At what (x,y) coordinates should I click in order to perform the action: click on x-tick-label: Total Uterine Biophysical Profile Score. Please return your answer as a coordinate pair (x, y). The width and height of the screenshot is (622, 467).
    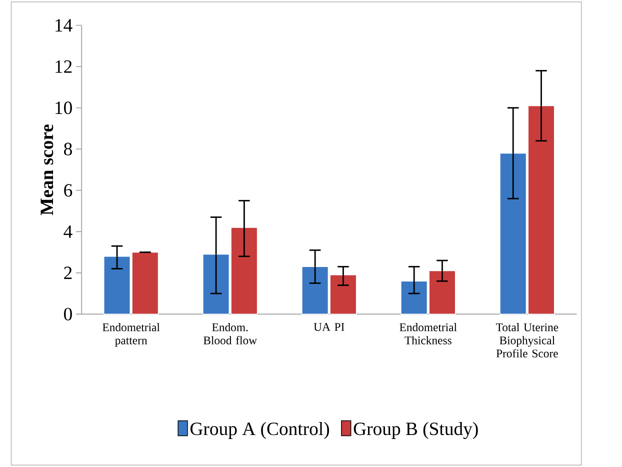
    Looking at the image, I should click on (527, 340).